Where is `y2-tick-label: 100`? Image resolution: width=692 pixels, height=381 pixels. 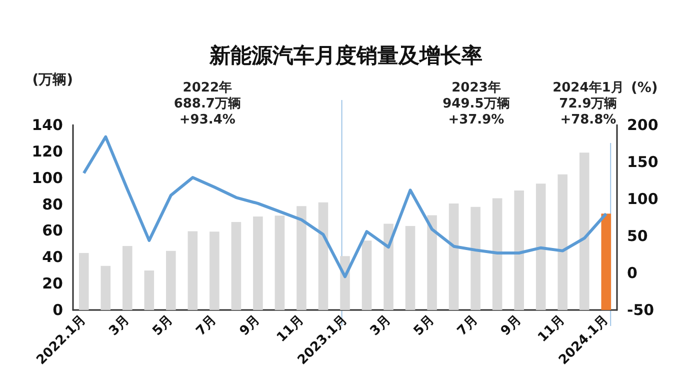
y2-tick-label: 100 is located at coordinates (642, 199).